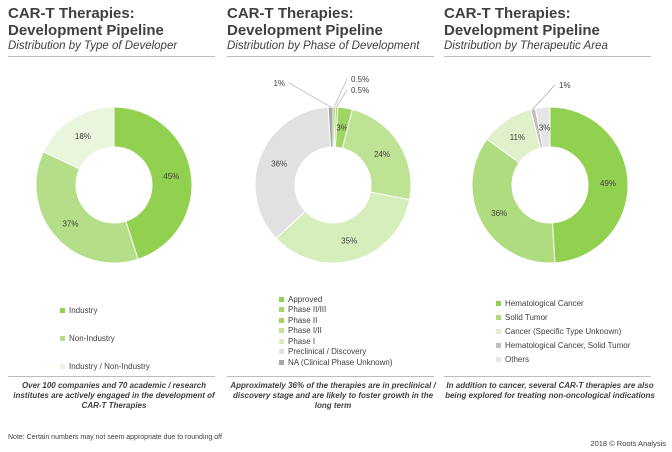 The height and width of the screenshot is (452, 672). Describe the element at coordinates (563, 317) in the screenshot. I see `legend-item-solid-tumor: Solid Tumor` at that location.